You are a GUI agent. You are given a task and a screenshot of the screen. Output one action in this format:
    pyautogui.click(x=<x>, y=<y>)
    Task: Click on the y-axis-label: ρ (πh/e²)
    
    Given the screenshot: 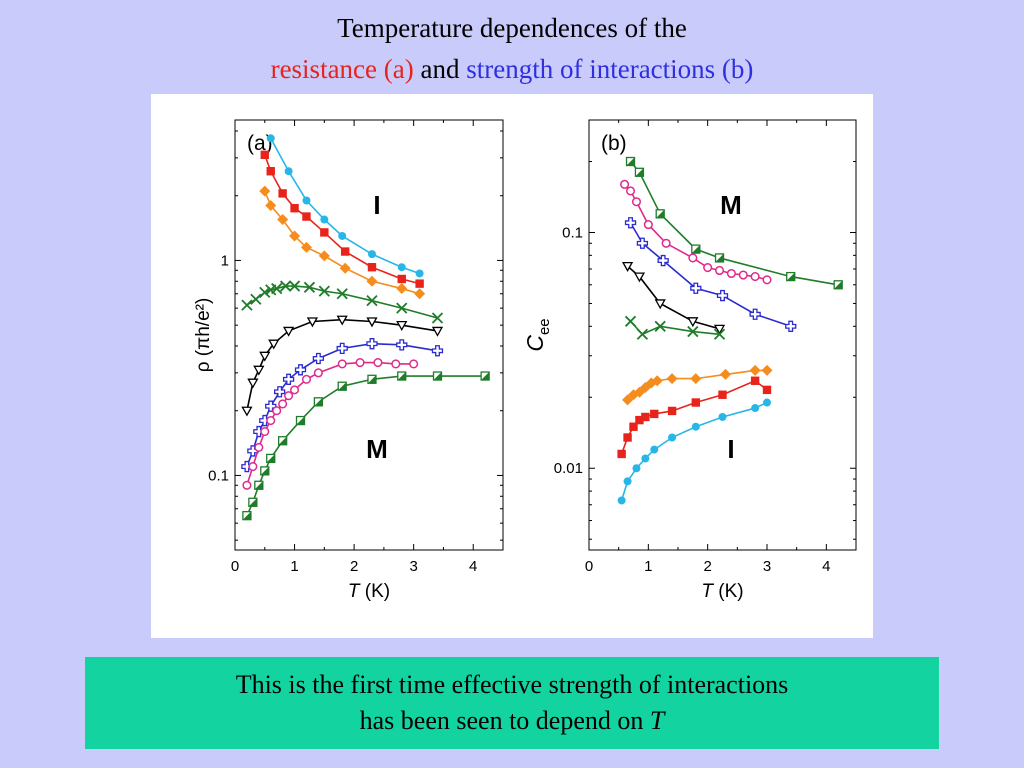 What is the action you would take?
    pyautogui.click(x=203, y=335)
    